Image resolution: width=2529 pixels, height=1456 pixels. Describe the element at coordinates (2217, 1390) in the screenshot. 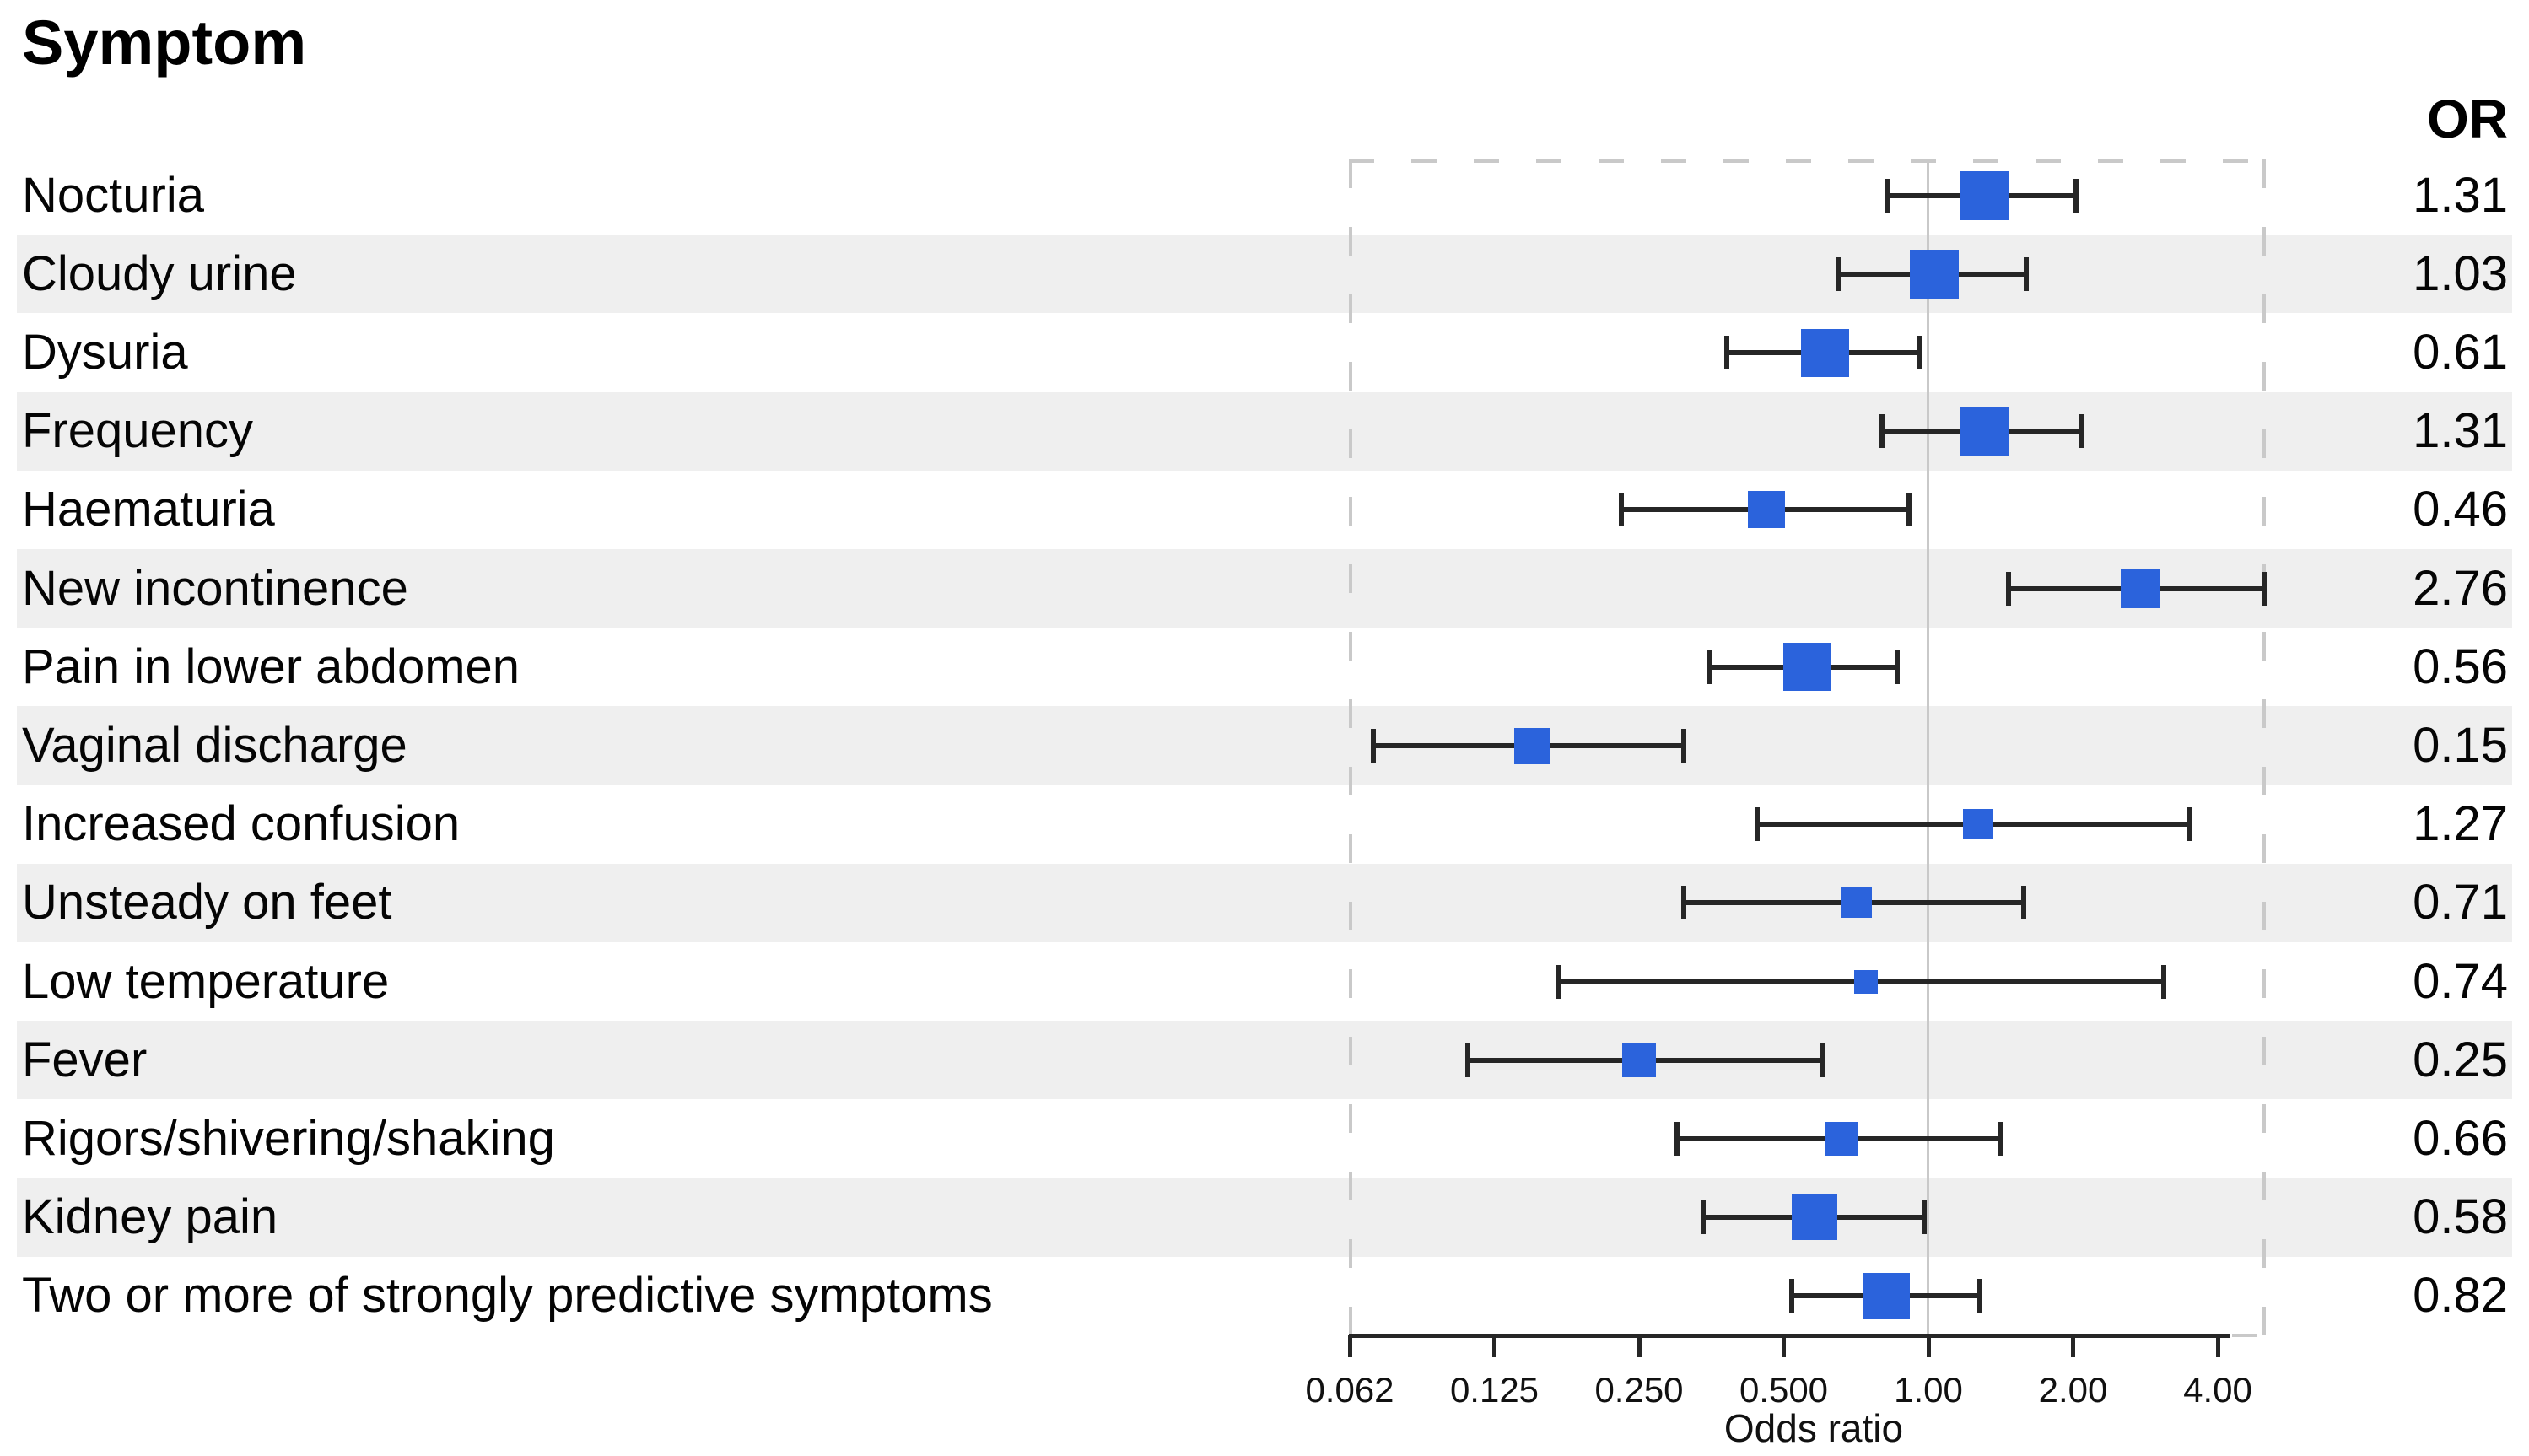

I see `axis-tick-label: 4.00` at that location.